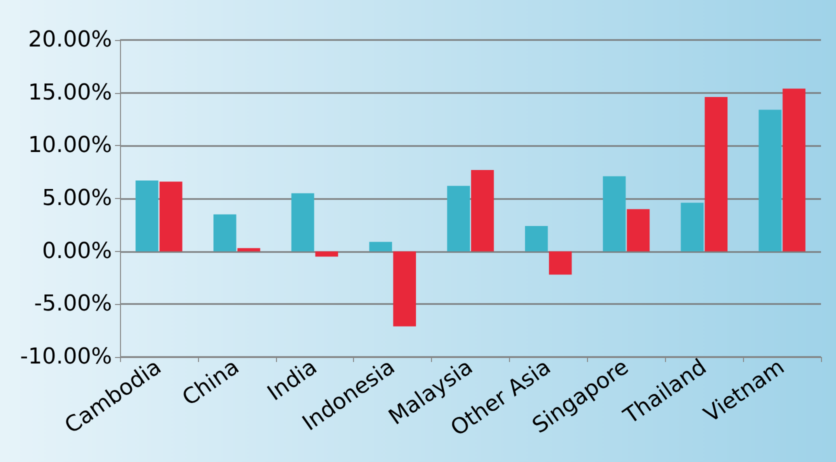  What do you see at coordinates (66, 357) in the screenshot?
I see `y-tick-label: -10.00%` at bounding box center [66, 357].